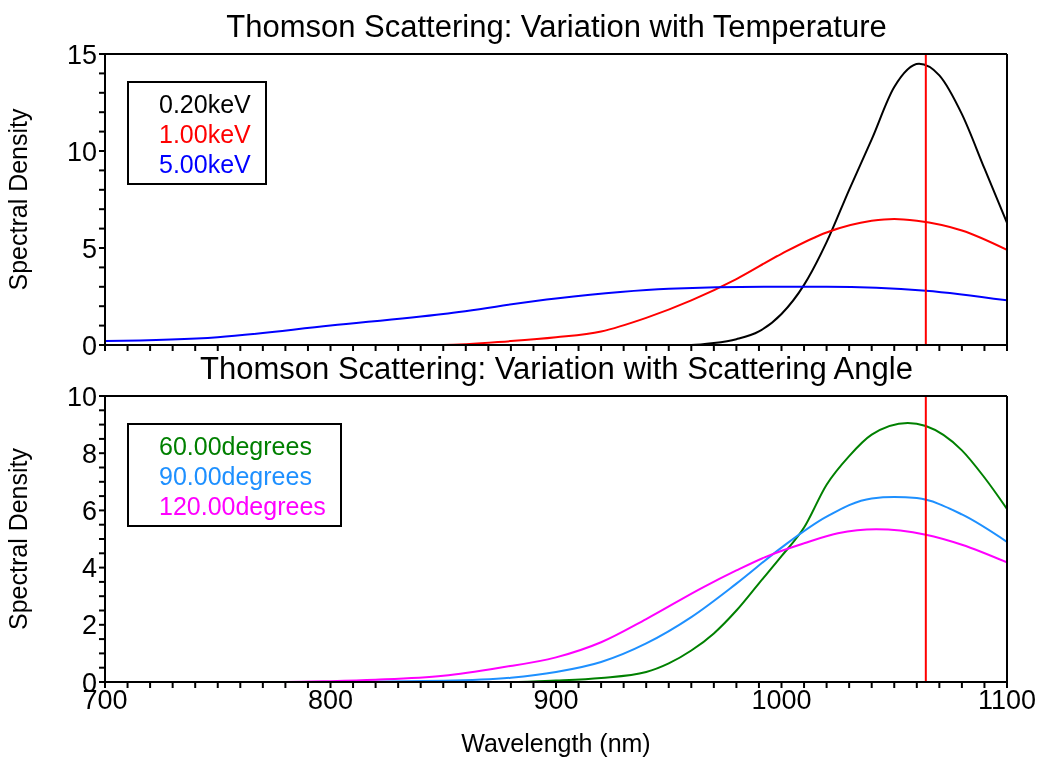 Image resolution: width=1053 pixels, height=771 pixels. I want to click on y-tick-label: 6, so click(89, 510).